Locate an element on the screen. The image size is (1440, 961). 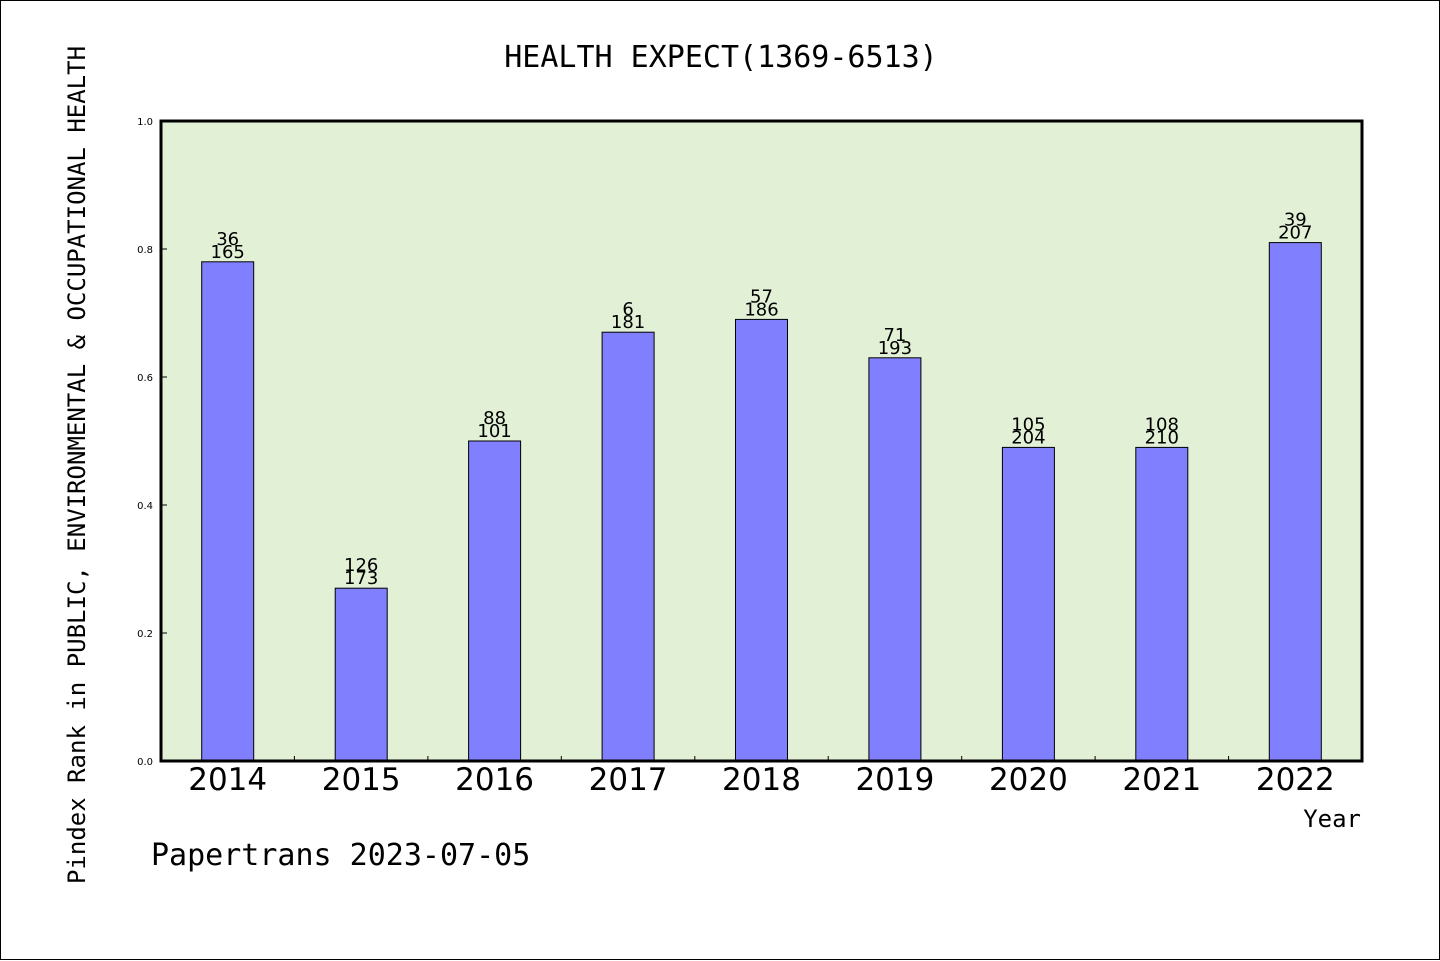
bar-2017 is located at coordinates (628, 546).